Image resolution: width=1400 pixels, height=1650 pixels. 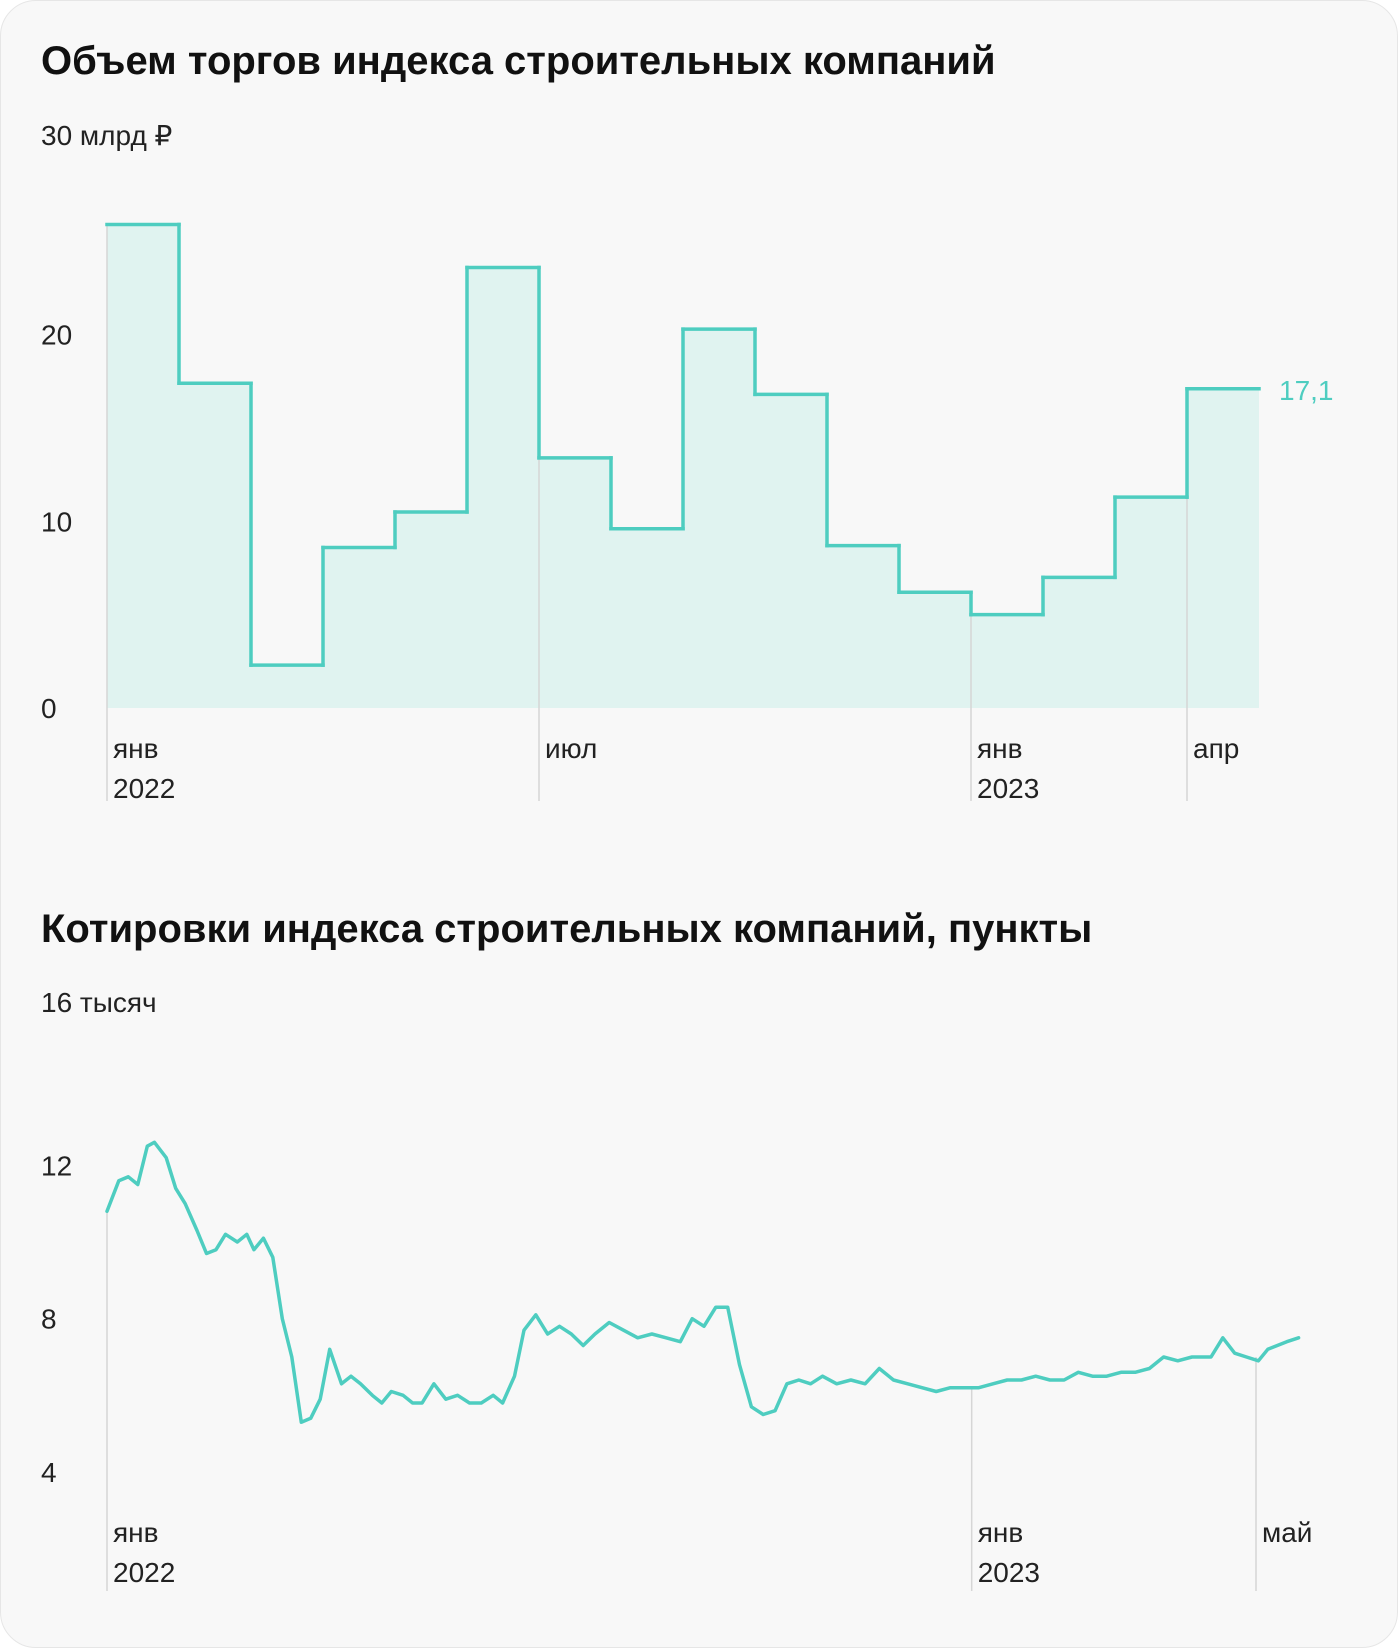 I want to click on last-value-label: 17,1, so click(x=1306, y=390).